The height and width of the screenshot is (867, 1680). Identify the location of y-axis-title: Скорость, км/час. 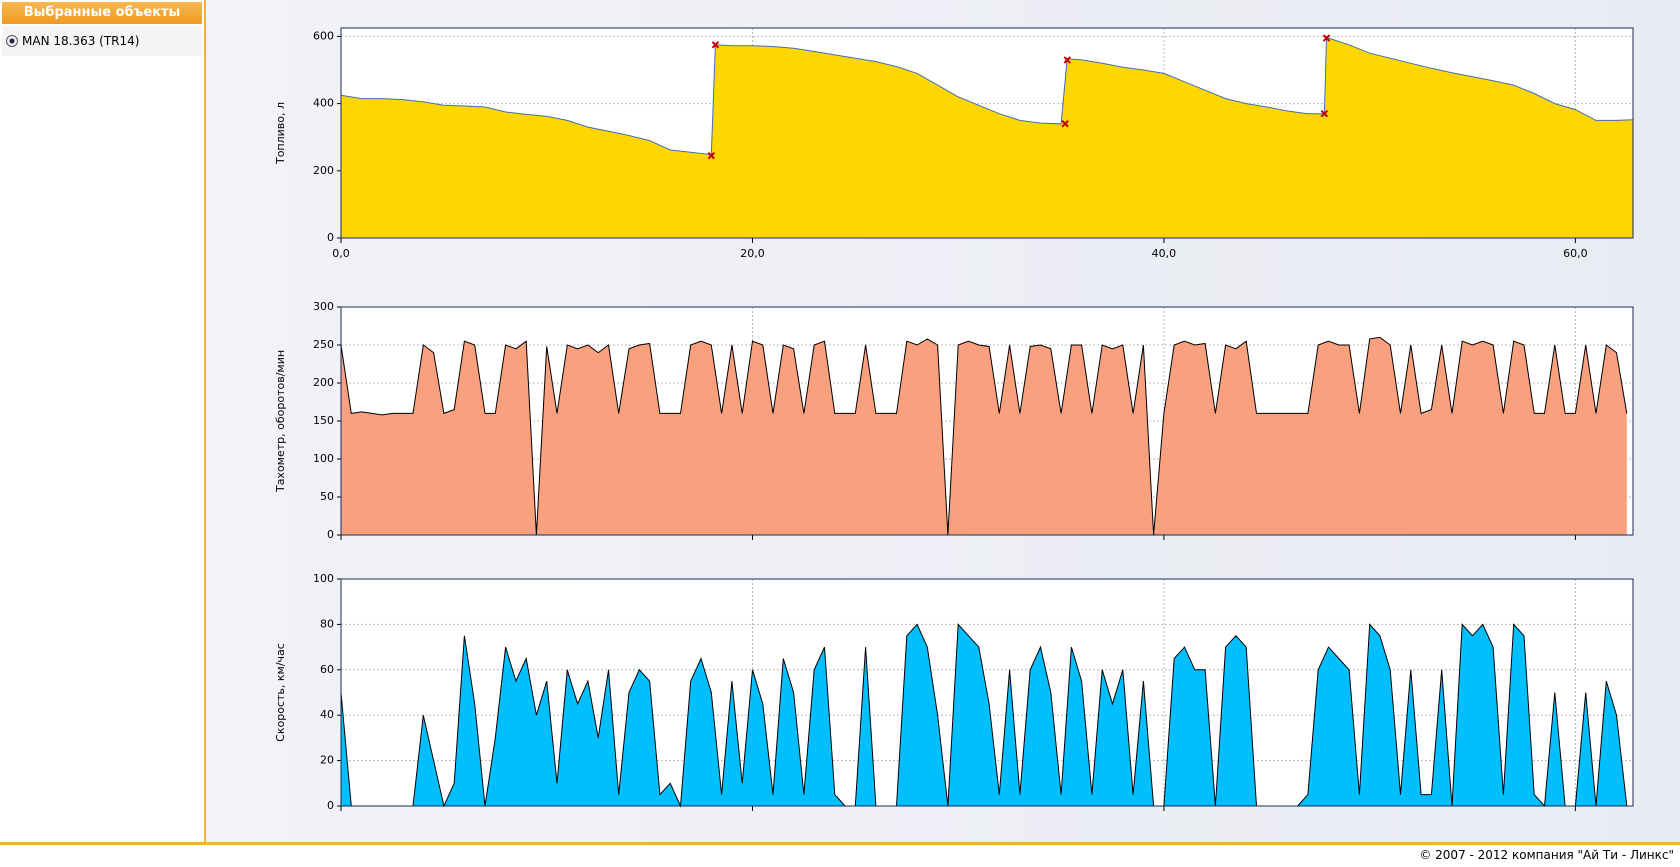
(280, 692).